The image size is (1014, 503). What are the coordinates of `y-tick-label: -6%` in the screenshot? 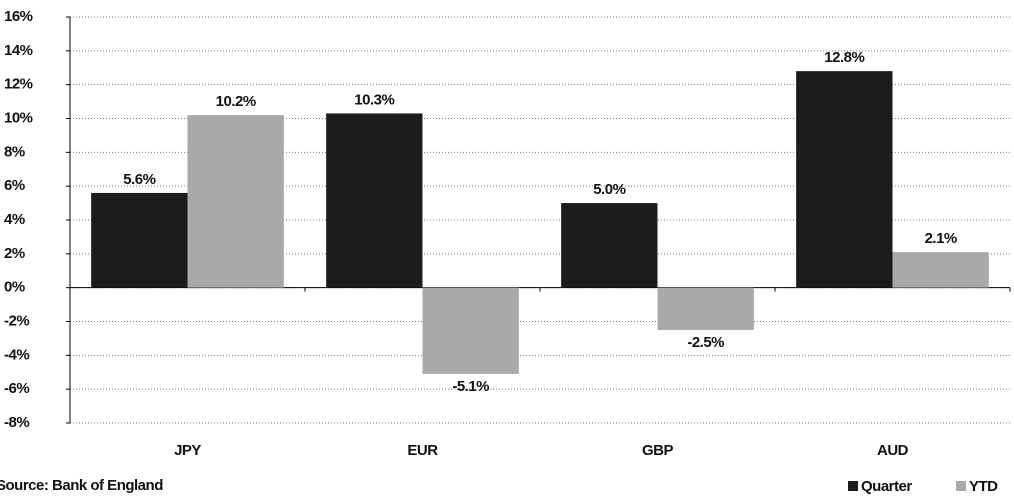 It's located at (16, 388).